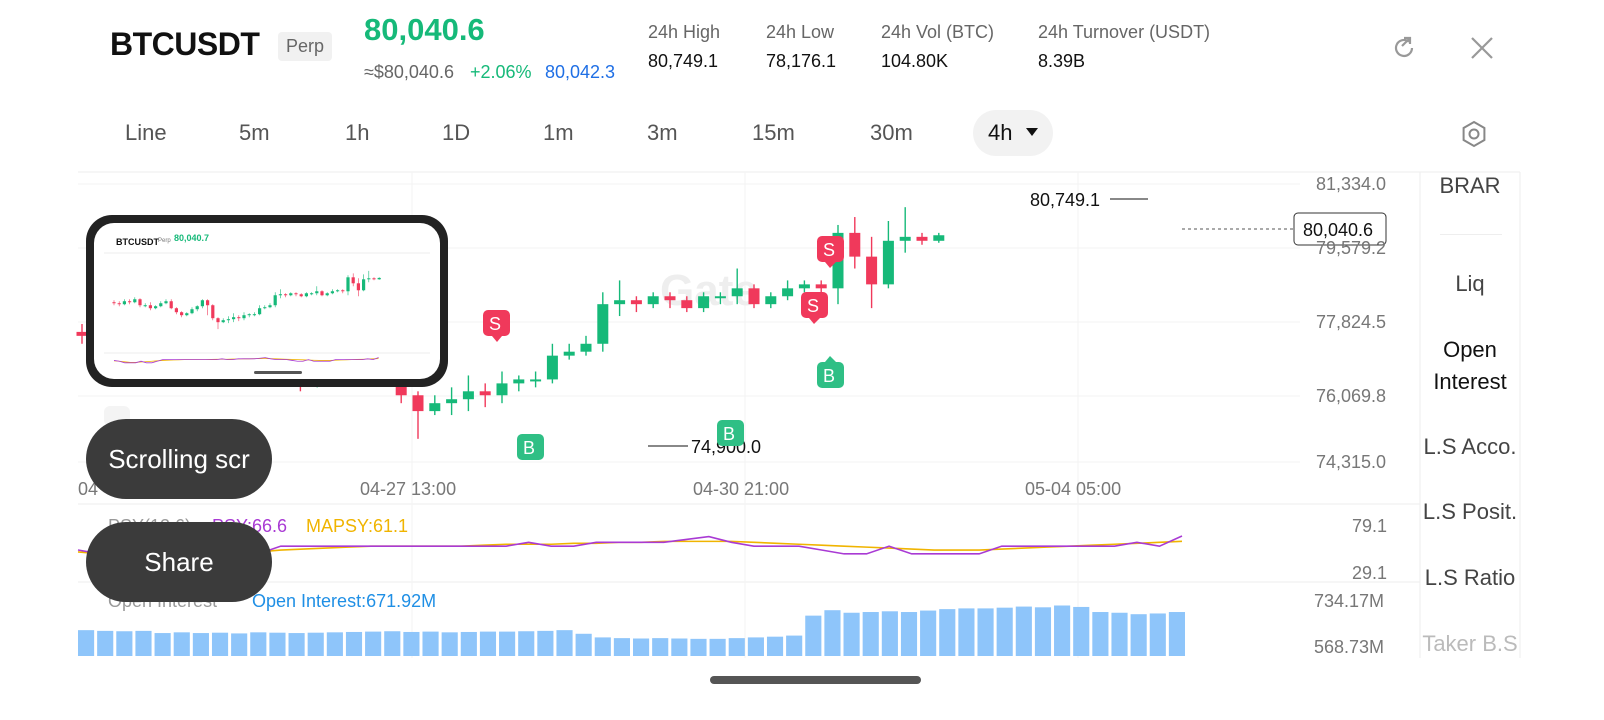 Image resolution: width=1604 pixels, height=720 pixels. What do you see at coordinates (1032, 133) in the screenshot?
I see `caret-down-icon` at bounding box center [1032, 133].